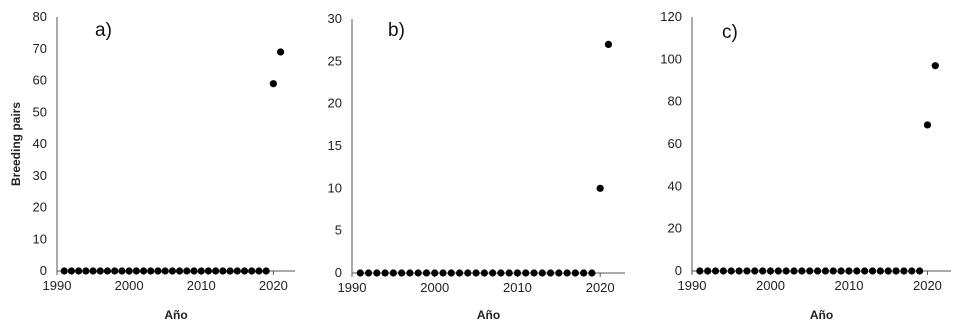 This screenshot has width=956, height=321. What do you see at coordinates (338, 230) in the screenshot?
I see `y-tick-label: 5` at bounding box center [338, 230].